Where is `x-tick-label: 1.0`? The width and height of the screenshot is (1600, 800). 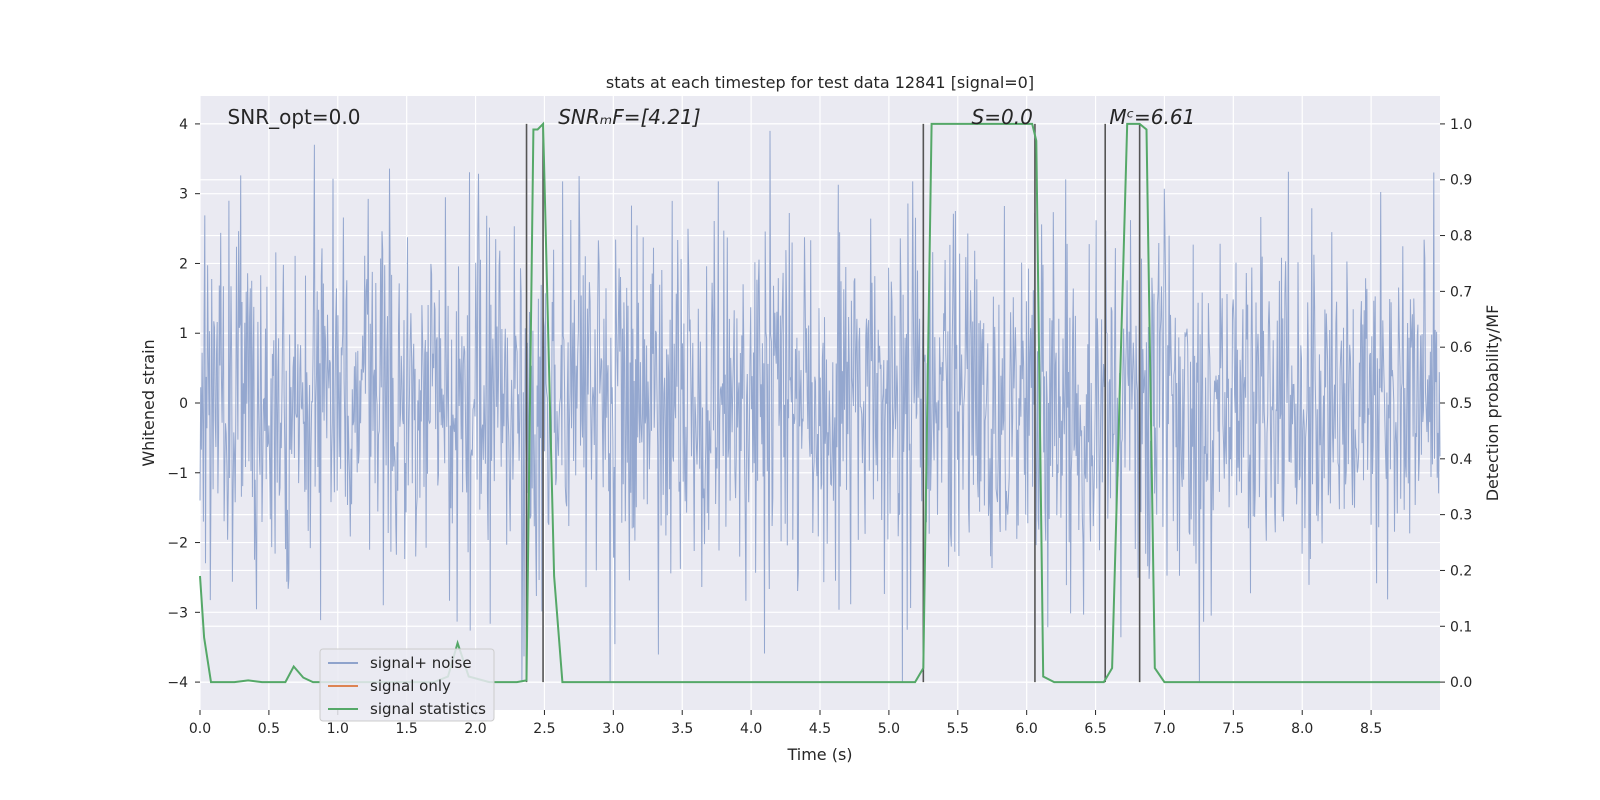 x-tick-label: 1.0 is located at coordinates (338, 729).